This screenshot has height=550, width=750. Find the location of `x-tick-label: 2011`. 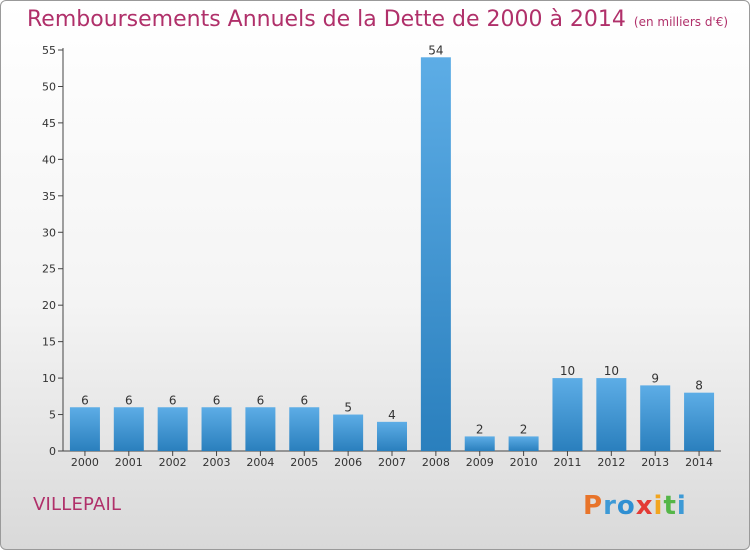

x-tick-label: 2011 is located at coordinates (567, 462).